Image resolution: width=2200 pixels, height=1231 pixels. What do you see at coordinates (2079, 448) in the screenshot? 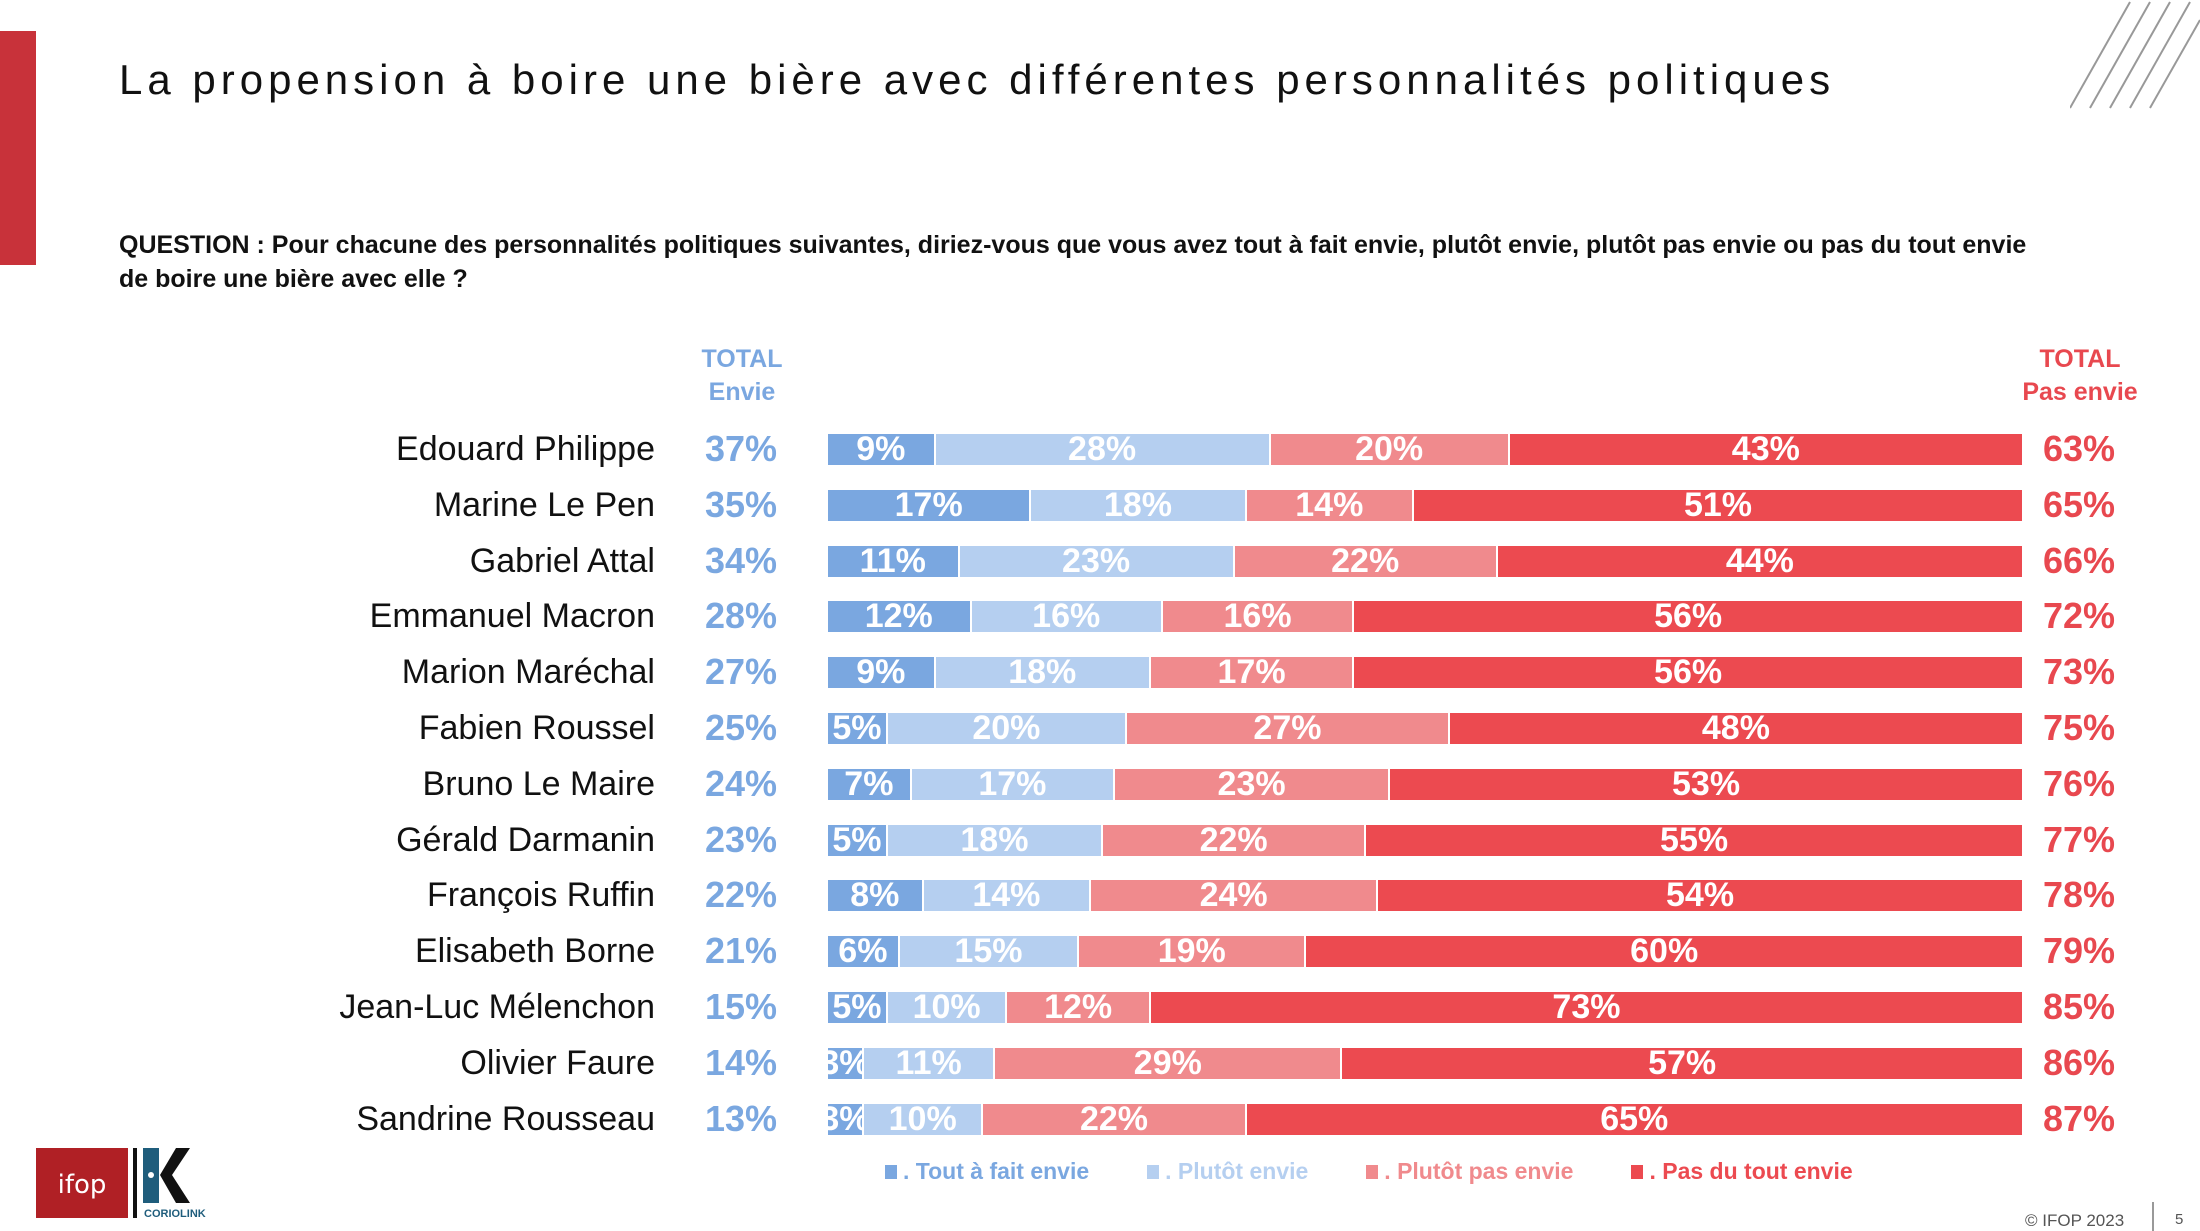
I see `total-pas-envie-label: 63%` at bounding box center [2079, 448].